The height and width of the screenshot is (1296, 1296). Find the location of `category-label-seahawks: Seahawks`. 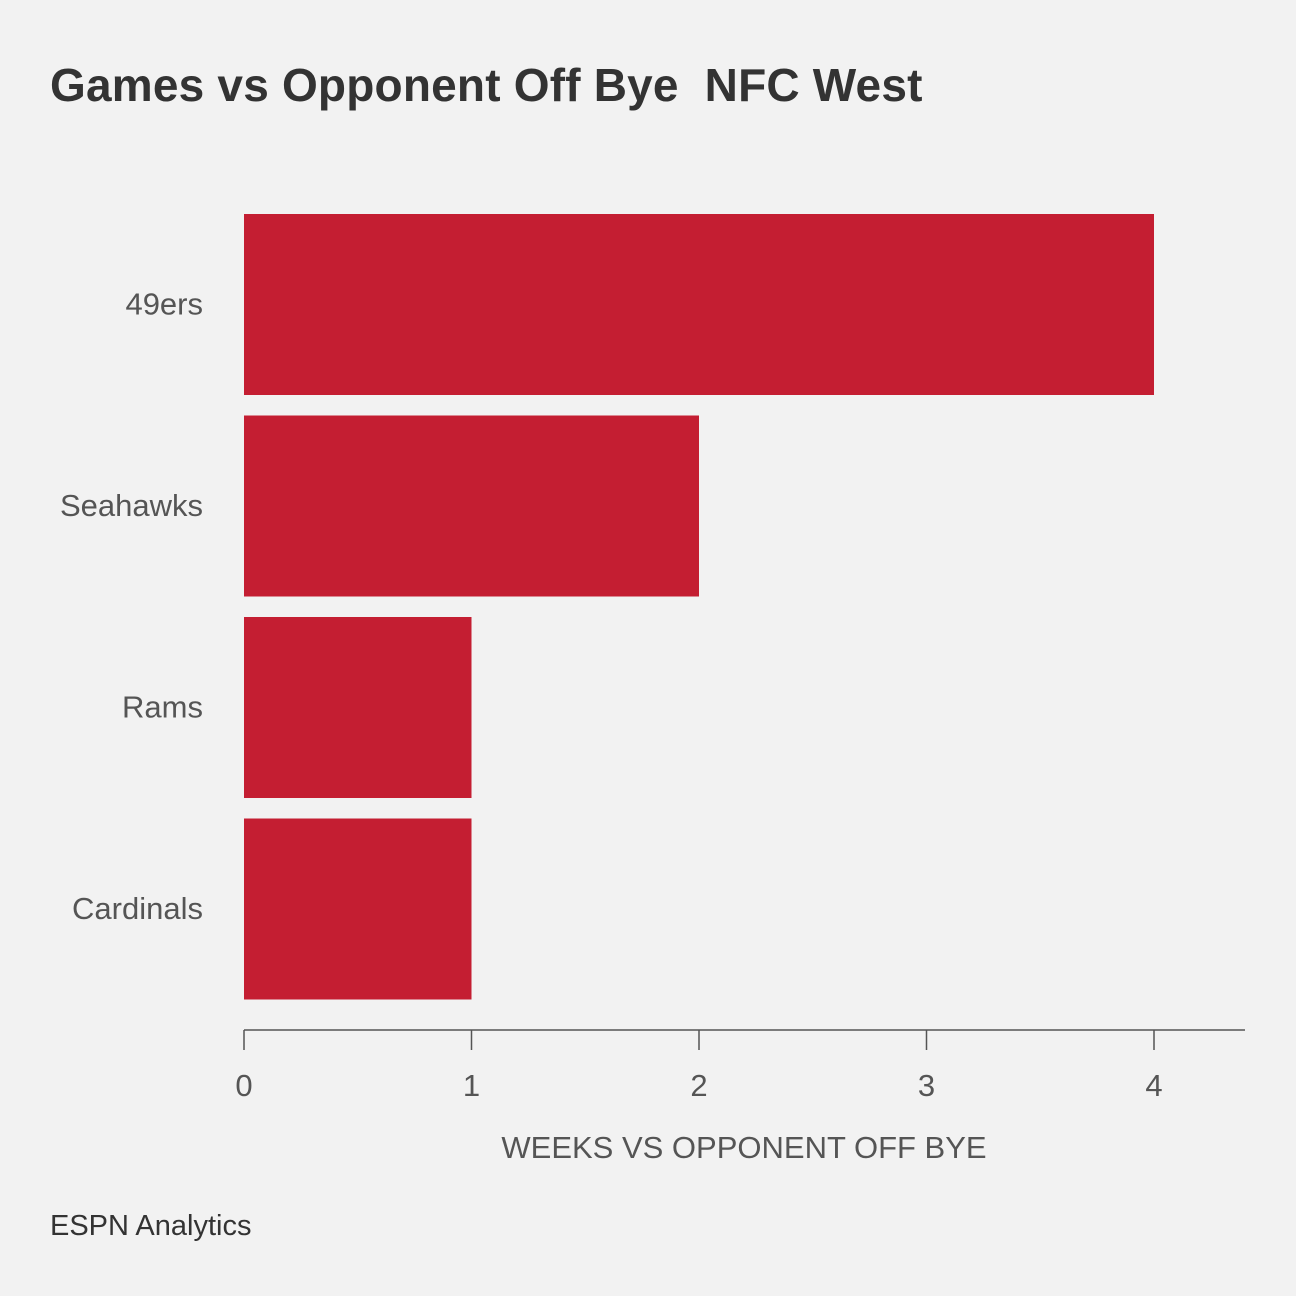

category-label-seahawks: Seahawks is located at coordinates (131, 505).